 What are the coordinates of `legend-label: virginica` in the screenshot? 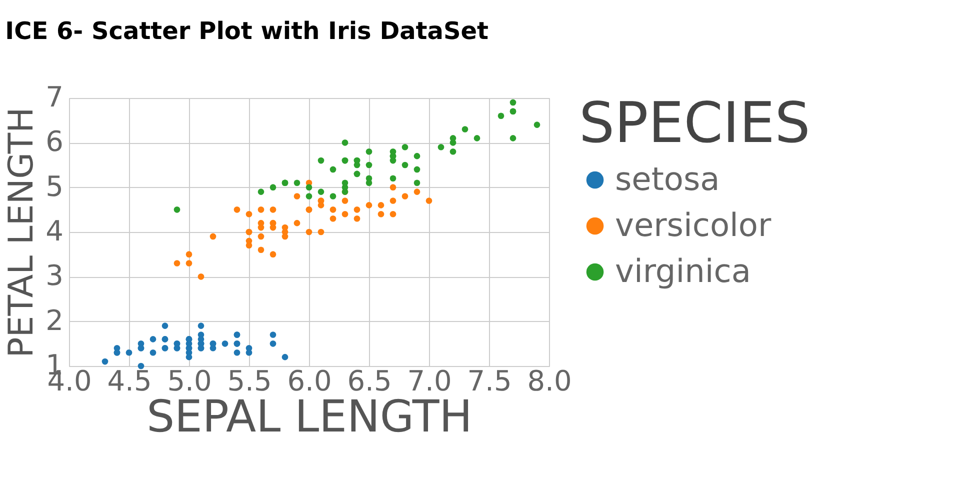 It's located at (683, 271).